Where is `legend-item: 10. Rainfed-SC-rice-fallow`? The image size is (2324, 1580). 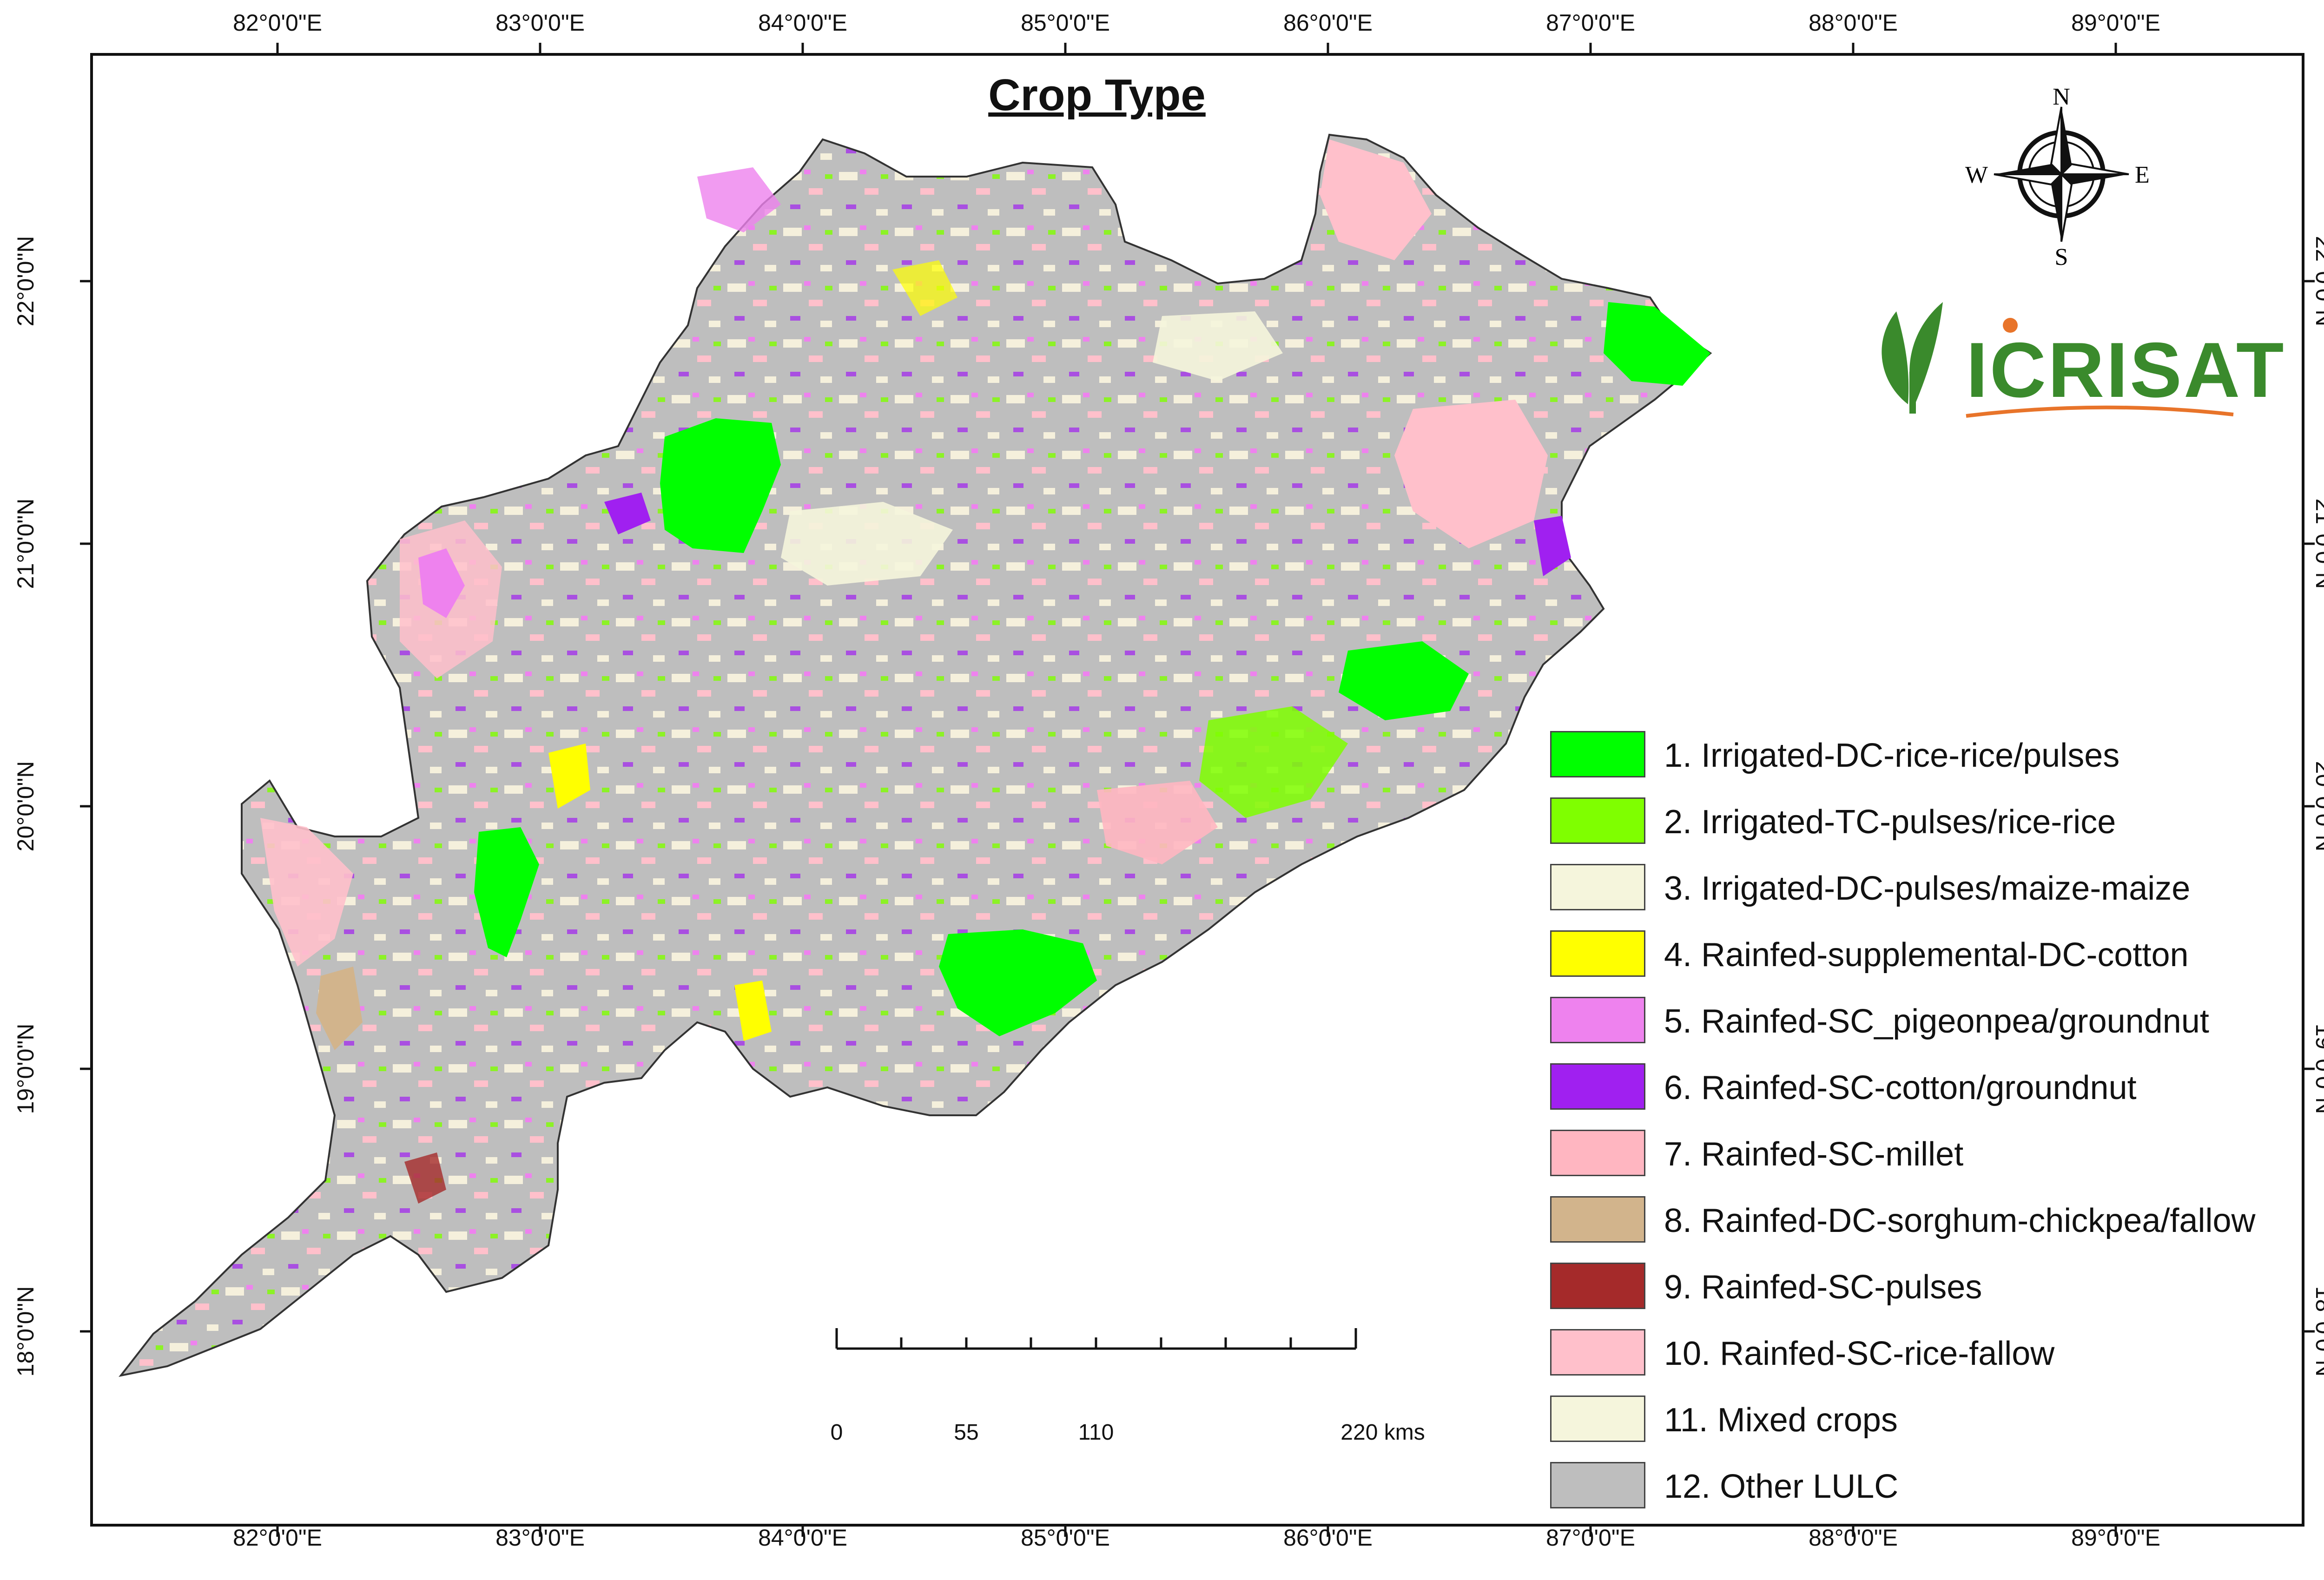
legend-item: 10. Rainfed-SC-rice-fallow is located at coordinates (1937, 1353).